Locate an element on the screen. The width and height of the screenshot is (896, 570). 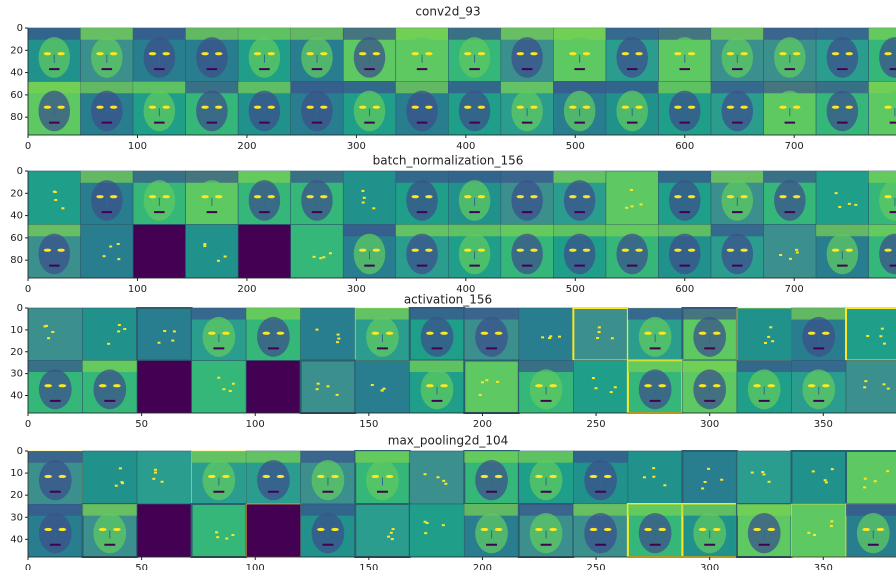
y-tick-label: 10 is located at coordinates (16, 473).